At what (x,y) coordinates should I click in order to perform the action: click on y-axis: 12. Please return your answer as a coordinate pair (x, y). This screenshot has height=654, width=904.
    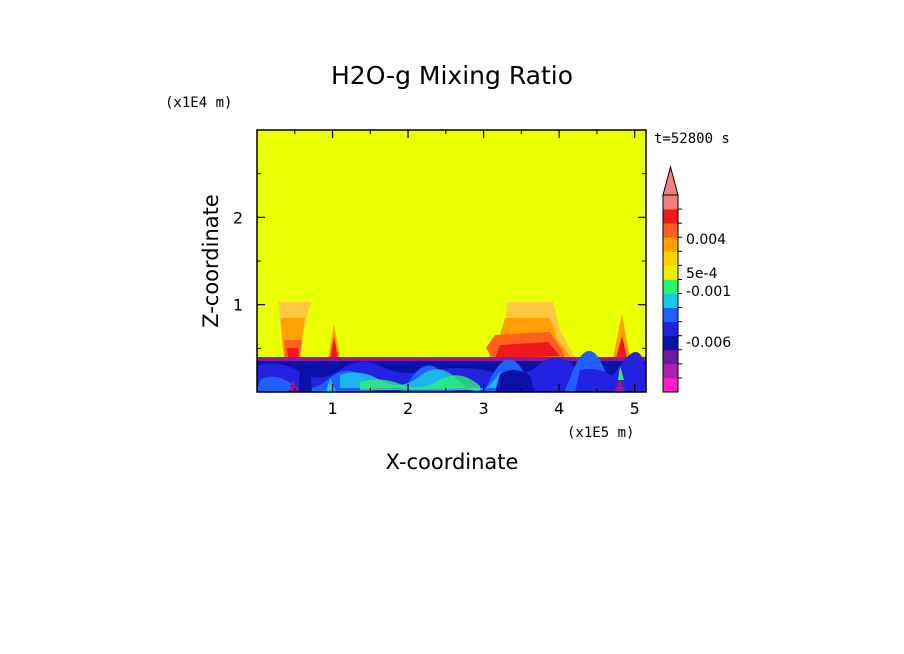
    Looking at the image, I should click on (439, 261).